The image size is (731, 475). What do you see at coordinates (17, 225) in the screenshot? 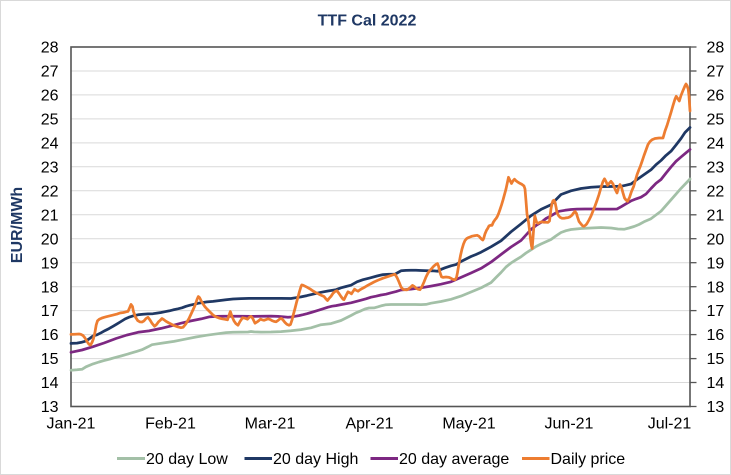
I see `svg-text: EUR/MWh` at bounding box center [17, 225].